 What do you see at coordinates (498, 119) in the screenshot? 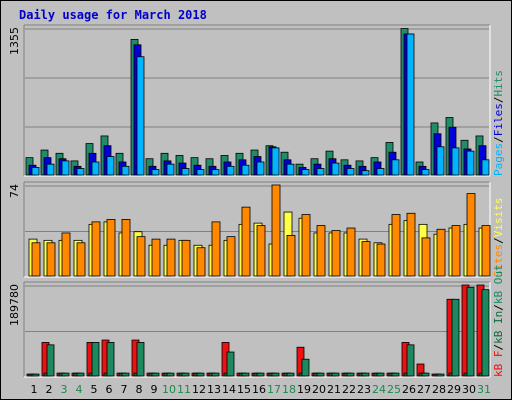
I see `legend-entry: Files` at bounding box center [498, 119].